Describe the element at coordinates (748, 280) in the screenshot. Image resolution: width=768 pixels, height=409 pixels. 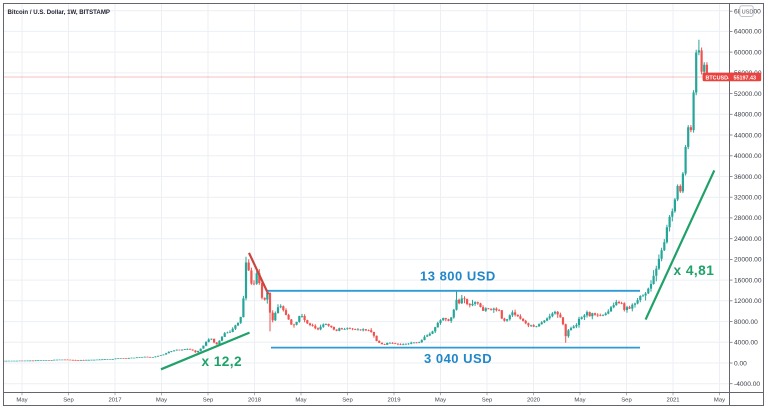
I see `svg-text: 16000.00` at that location.